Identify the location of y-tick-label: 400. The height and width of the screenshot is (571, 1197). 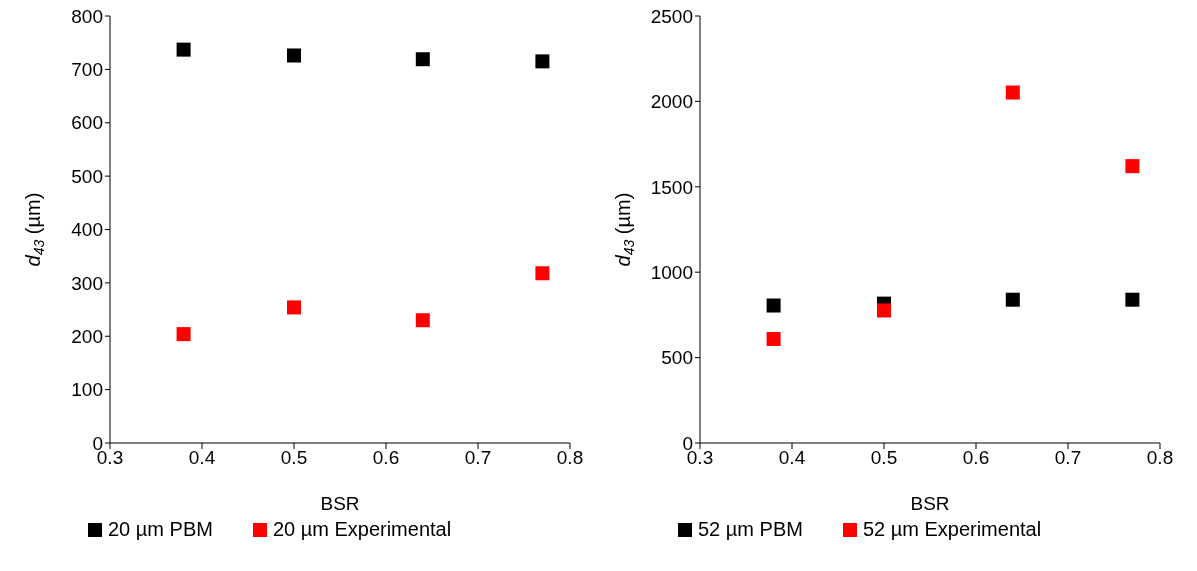
(87, 230).